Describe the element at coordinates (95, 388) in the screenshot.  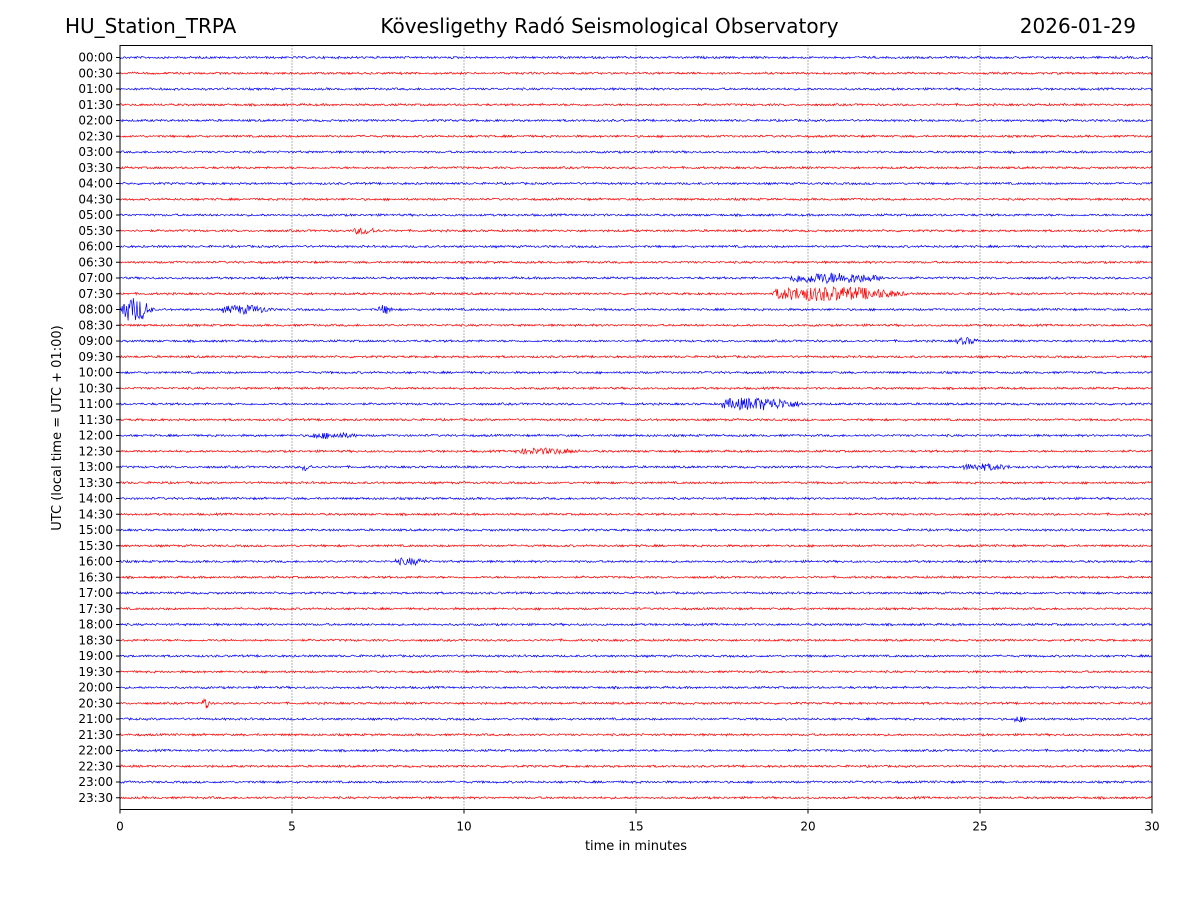
I see `y-tick-label: 10:30` at that location.